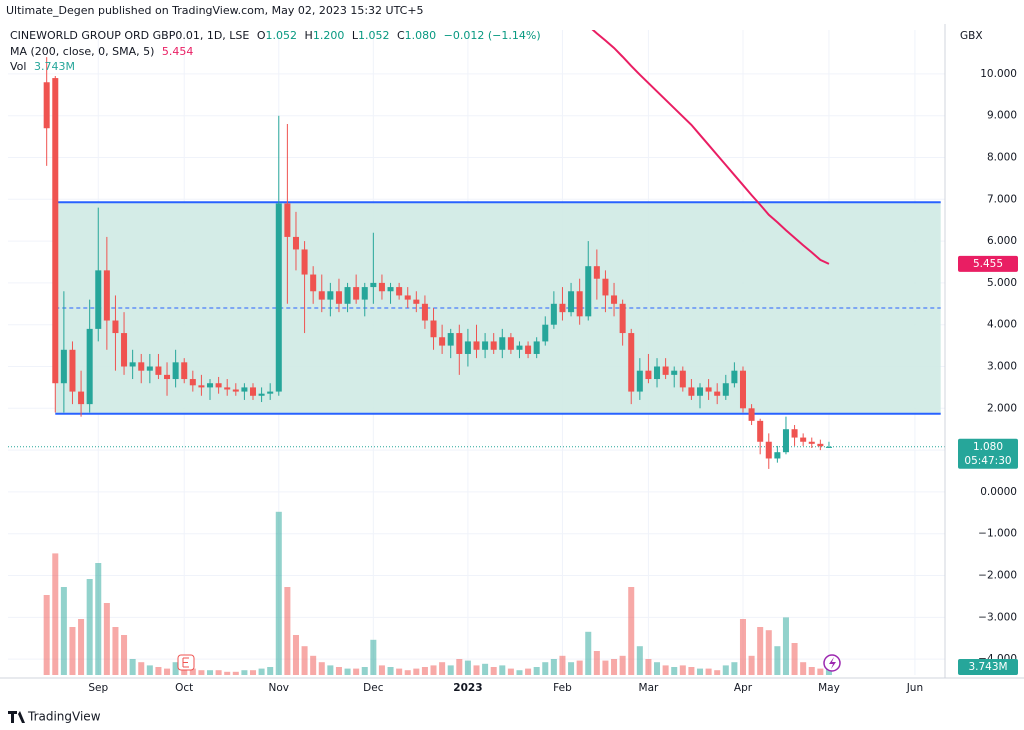 The width and height of the screenshot is (1024, 730). What do you see at coordinates (129, 35) in the screenshot?
I see `symbol: CINEWORLD GROUP ORD GBP0.01, 1D, LSE` at bounding box center [129, 35].